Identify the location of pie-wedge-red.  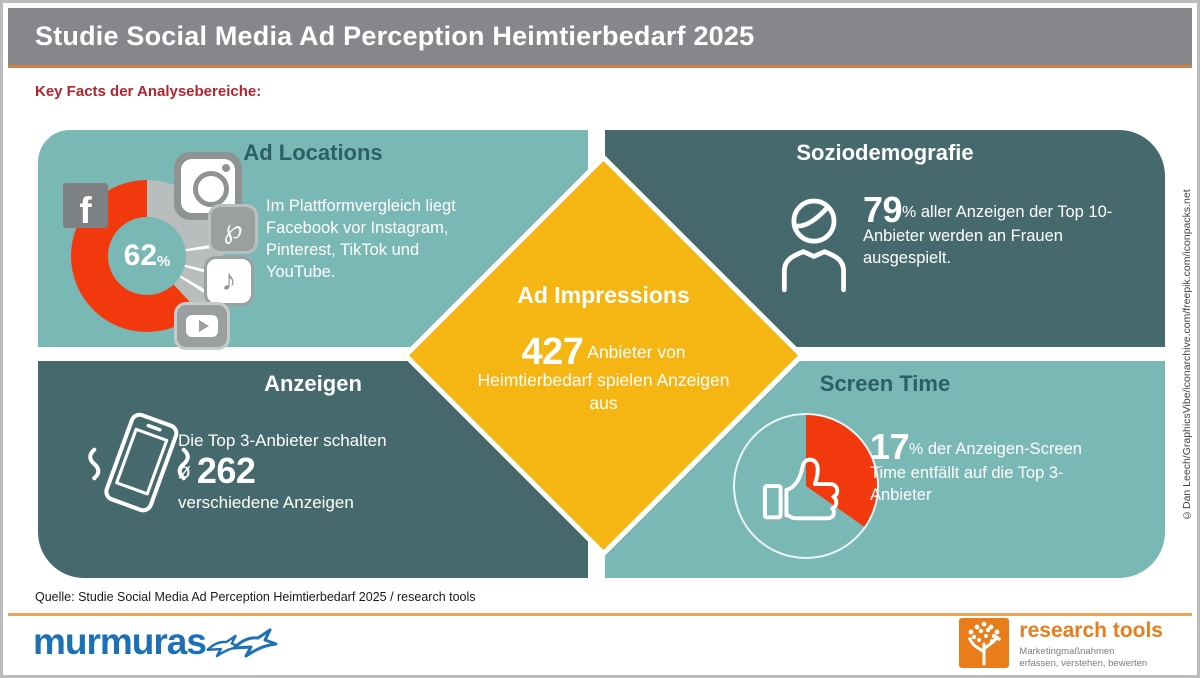
(806, 486).